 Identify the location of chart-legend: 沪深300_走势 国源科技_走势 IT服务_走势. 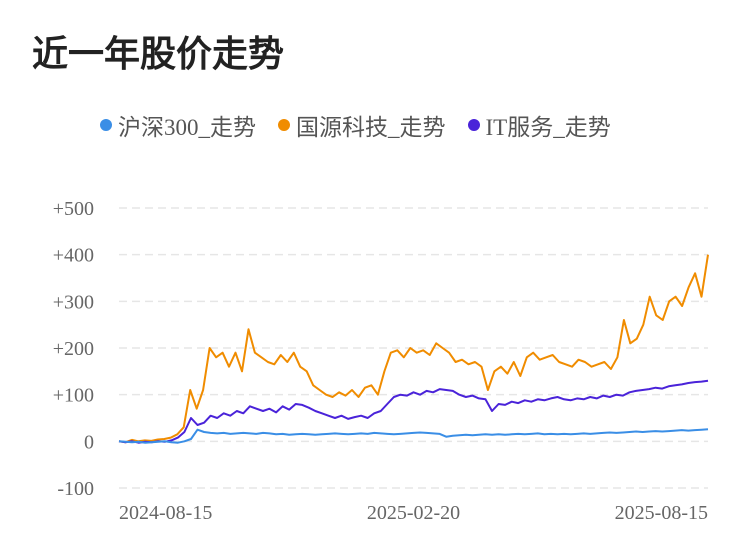
(366, 125).